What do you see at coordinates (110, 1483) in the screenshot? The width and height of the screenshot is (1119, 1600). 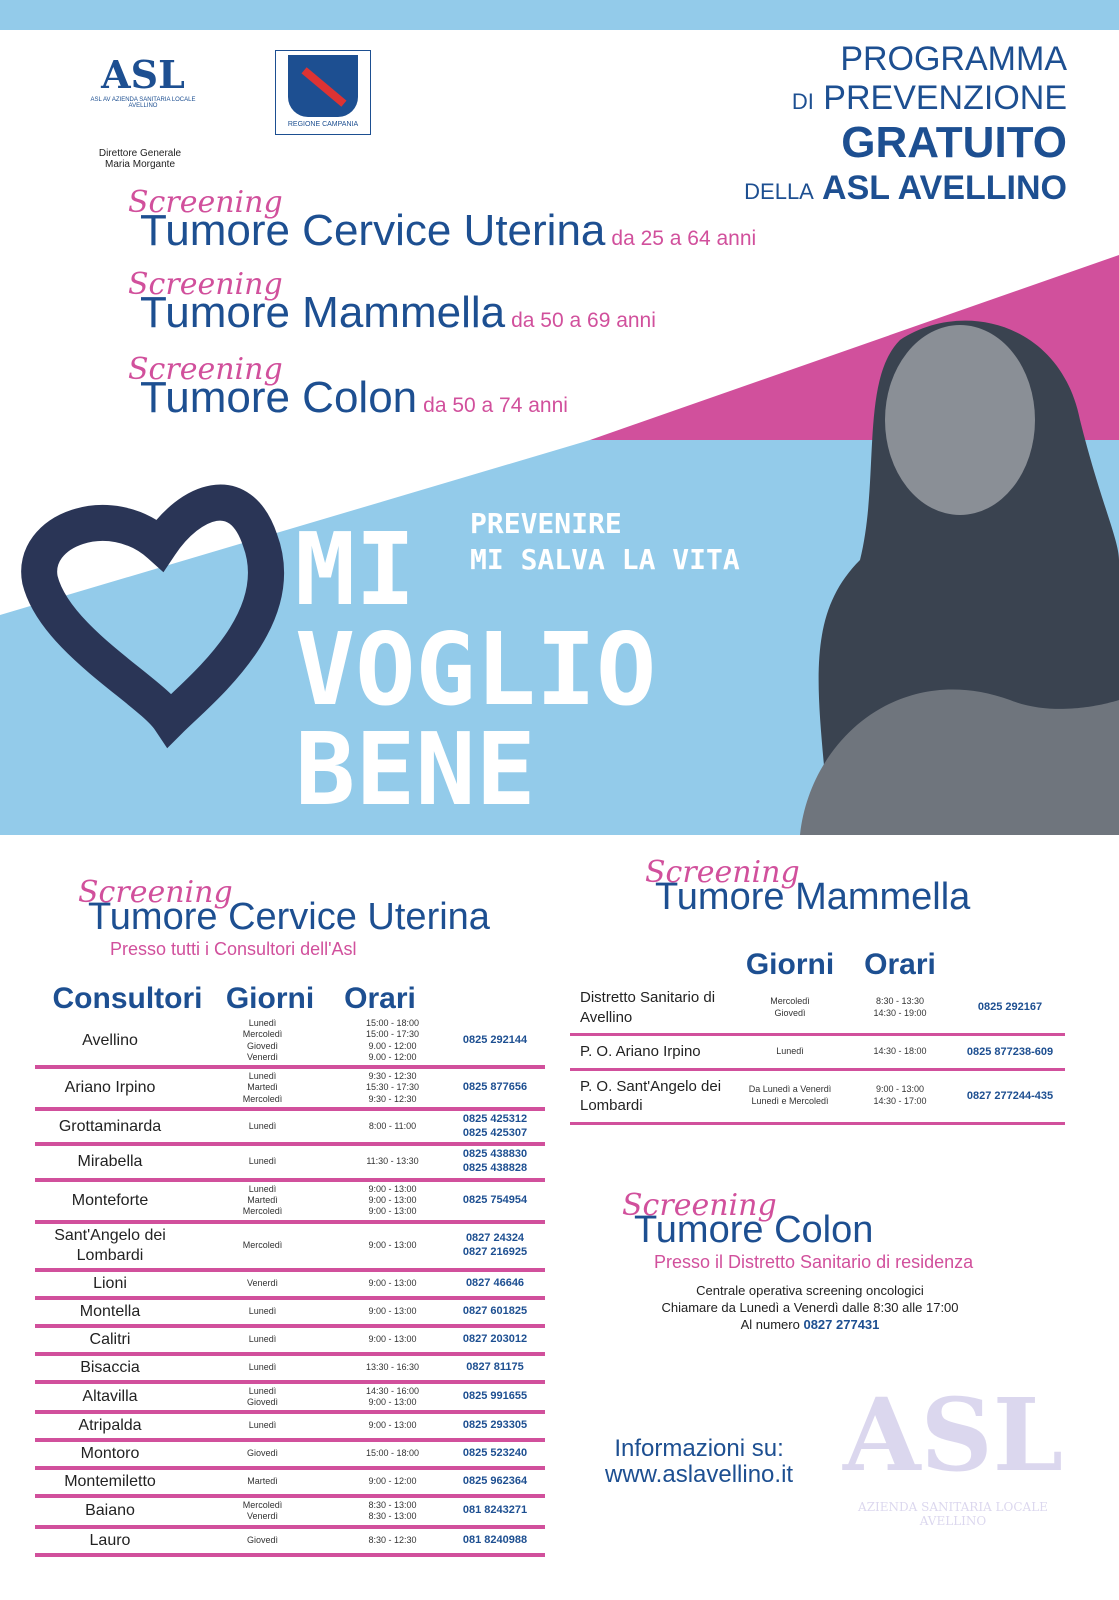 I see `location-name: Montemiletto` at bounding box center [110, 1483].